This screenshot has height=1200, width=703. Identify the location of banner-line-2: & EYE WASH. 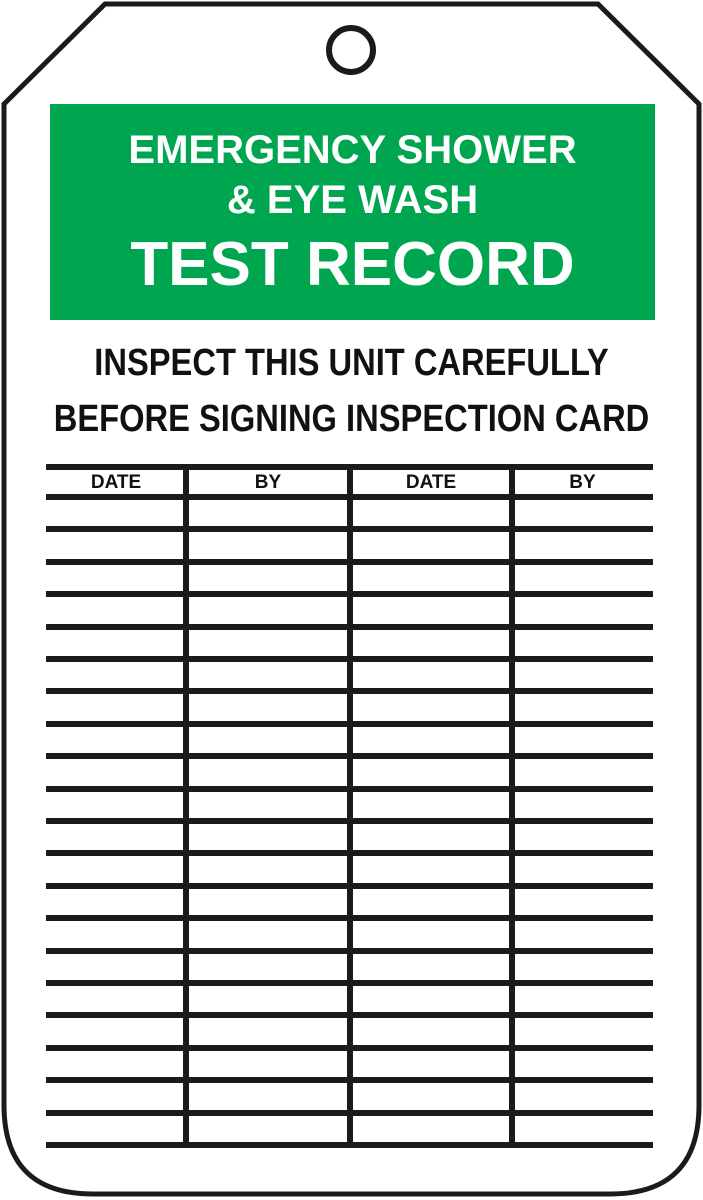
(352, 200).